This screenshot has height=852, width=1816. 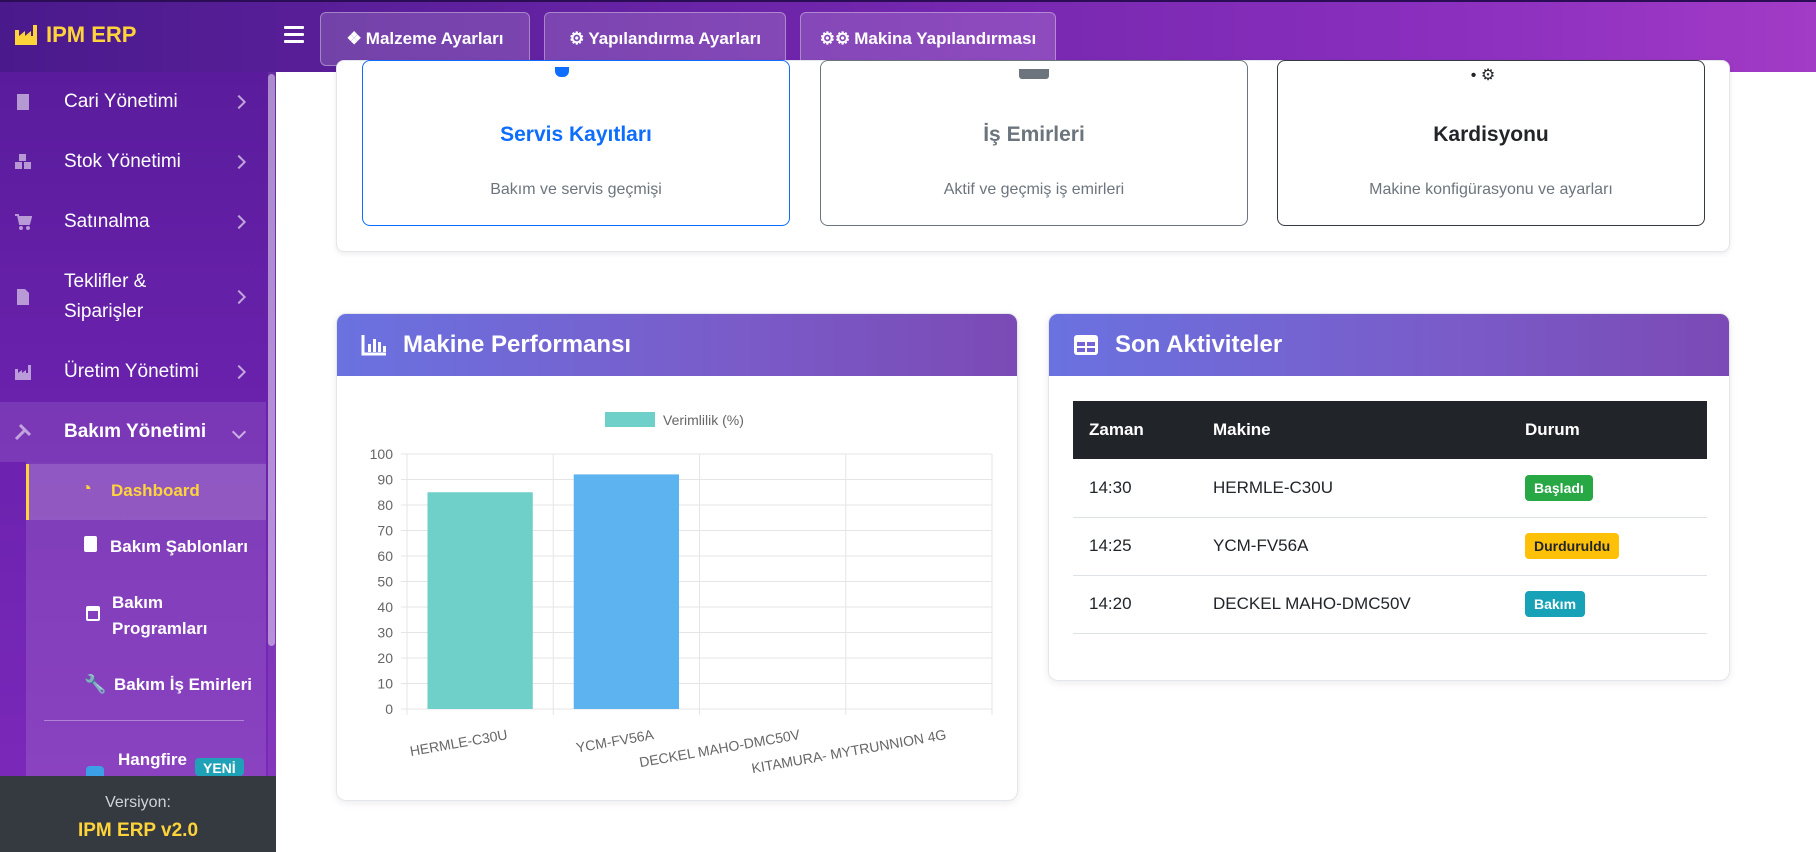 I want to click on submenu-container, so click(x=146, y=619).